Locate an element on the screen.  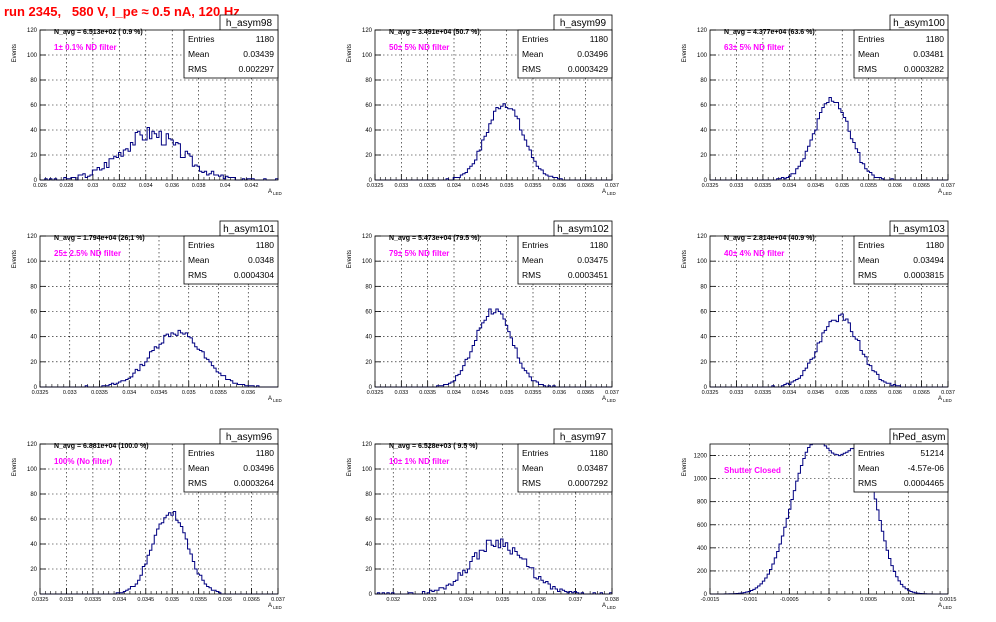
x-tick-label: 0.042 is located at coordinates (252, 186).